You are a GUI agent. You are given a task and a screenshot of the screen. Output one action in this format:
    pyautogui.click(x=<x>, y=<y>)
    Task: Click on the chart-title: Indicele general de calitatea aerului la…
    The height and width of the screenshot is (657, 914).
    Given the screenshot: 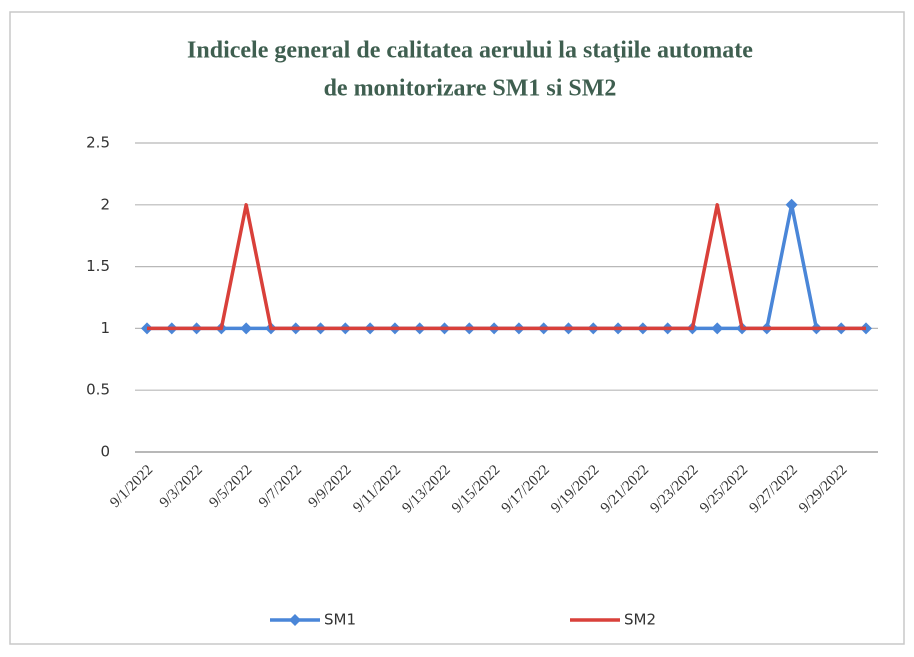 What is the action you would take?
    pyautogui.click(x=470, y=51)
    